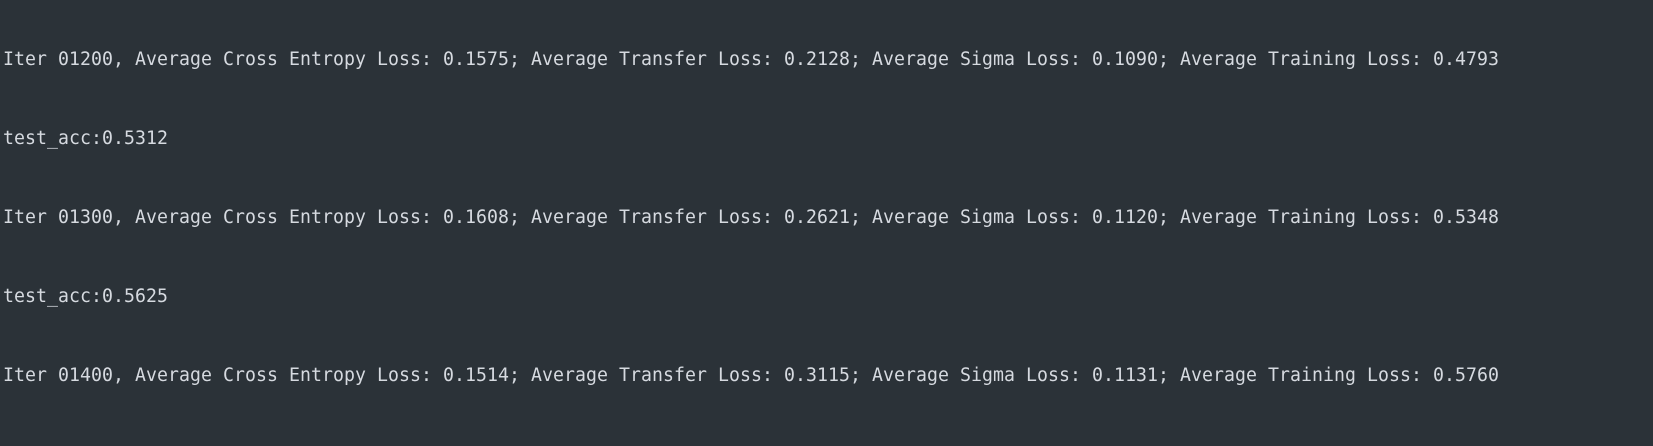  What do you see at coordinates (85, 296) in the screenshot?
I see `log-line-test-acc: test_acc:0.5625` at bounding box center [85, 296].